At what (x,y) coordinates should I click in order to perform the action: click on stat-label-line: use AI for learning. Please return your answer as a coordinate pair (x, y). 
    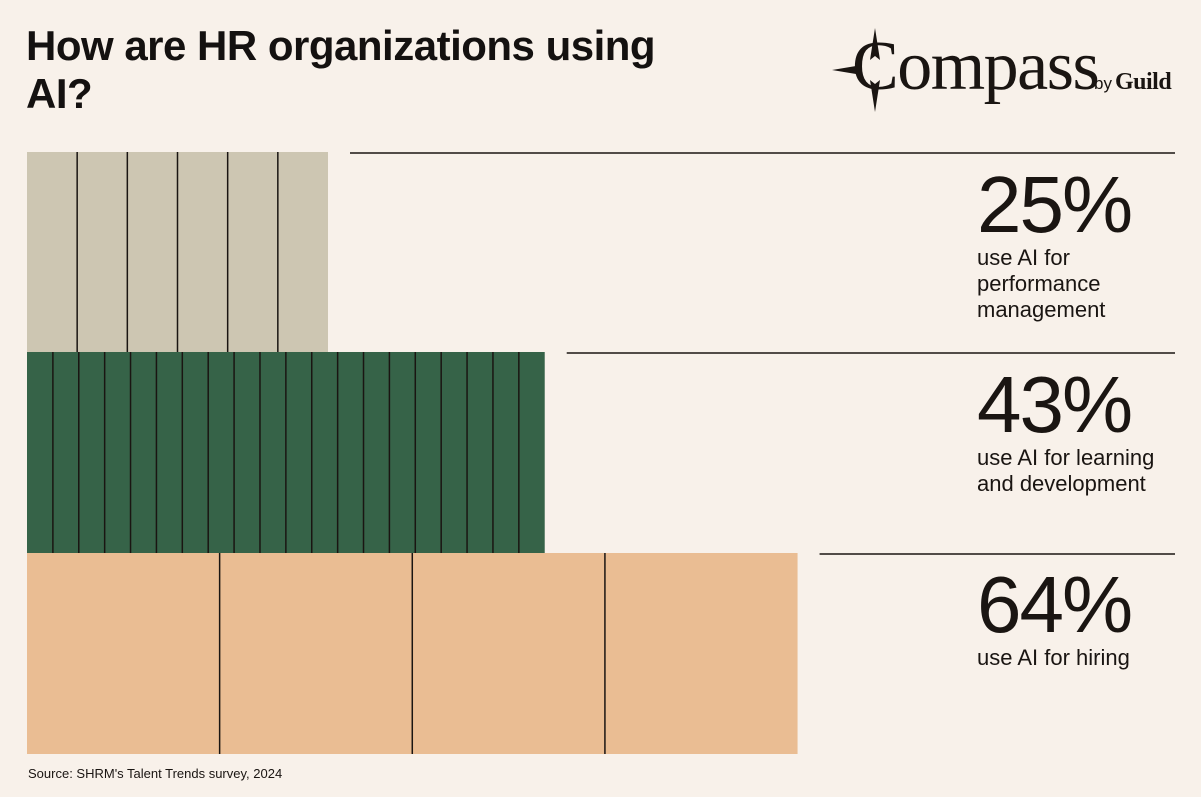
    Looking at the image, I should click on (1066, 457).